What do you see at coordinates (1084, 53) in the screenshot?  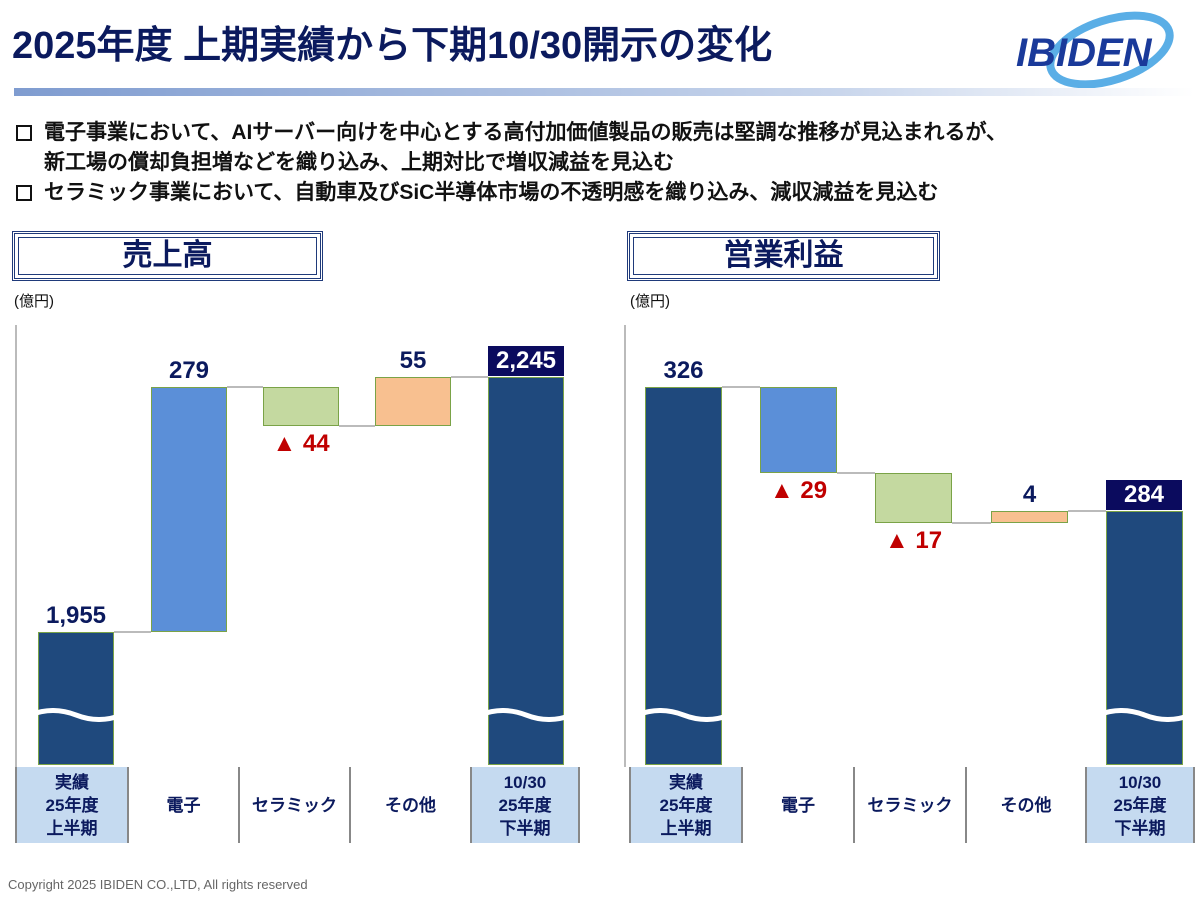 I see `svg-text: IBIDEN` at bounding box center [1084, 53].